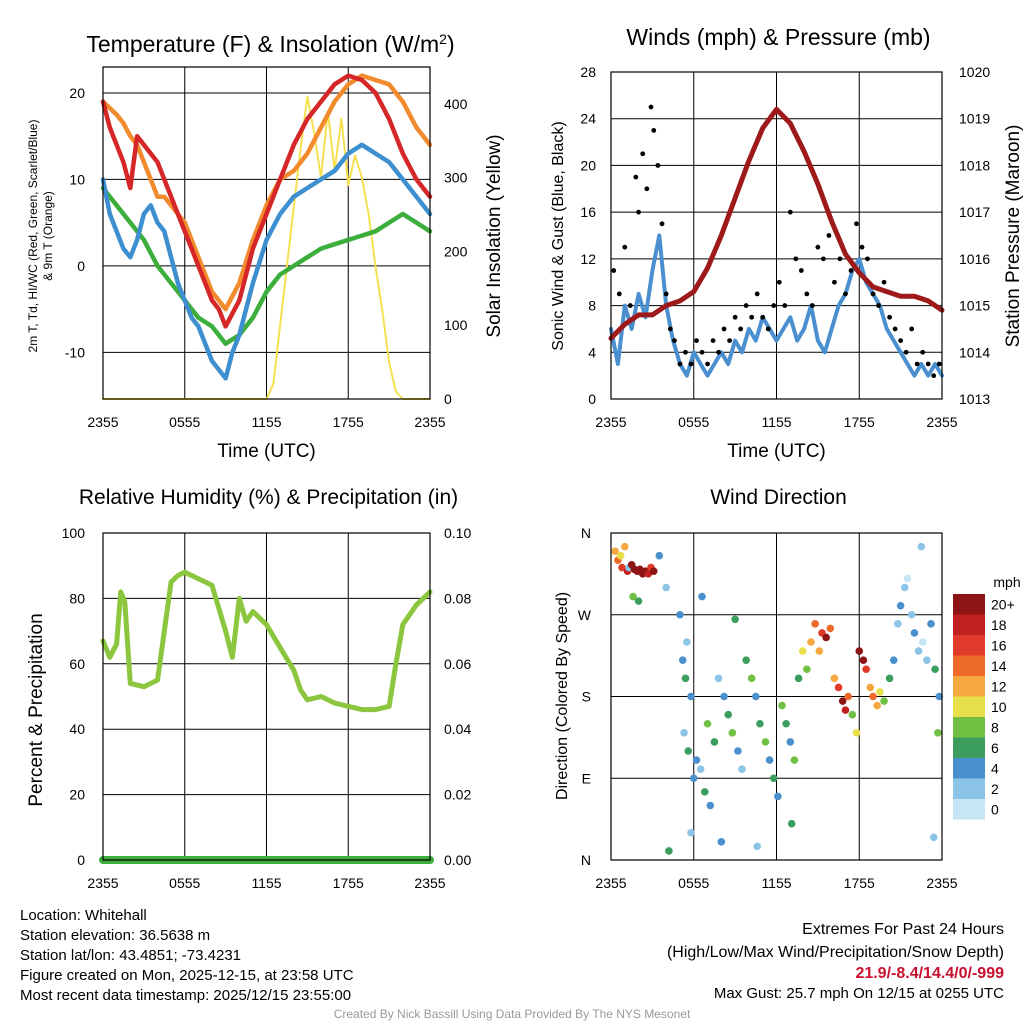 This screenshot has height=1024, width=1024. Describe the element at coordinates (456, 104) in the screenshot. I see `temp-y2-tick-label: 400` at that location.